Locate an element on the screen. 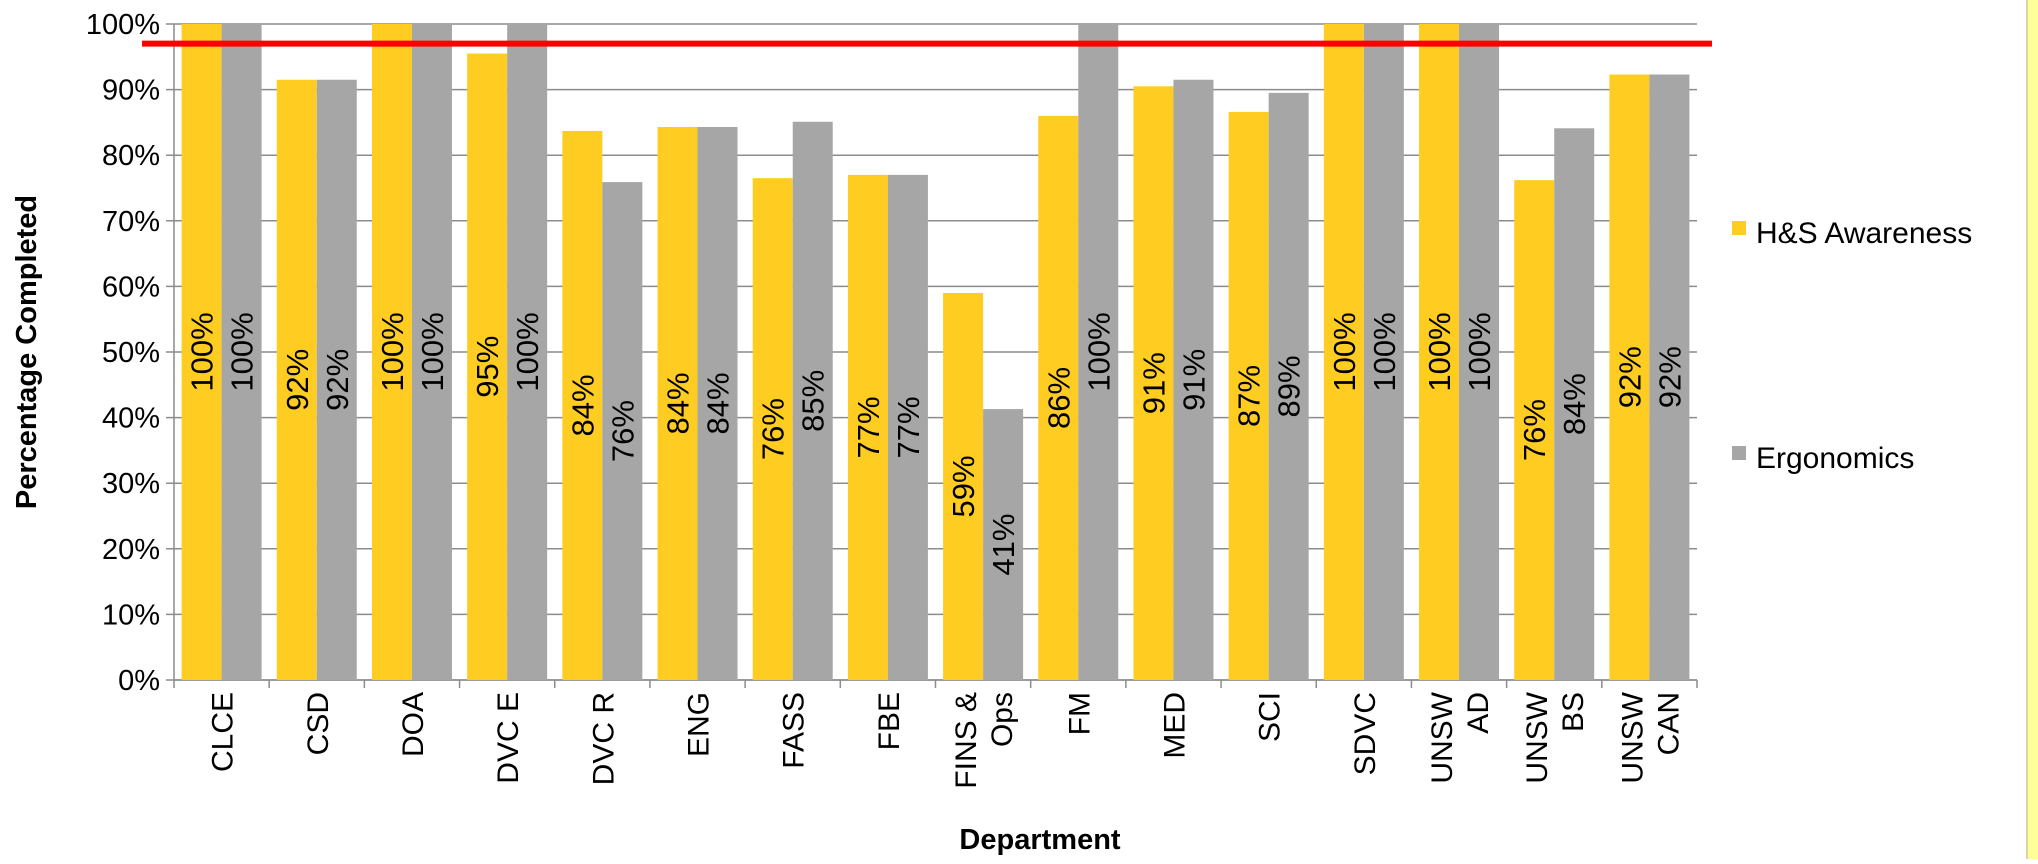  y-tick-label: 20% is located at coordinates (131, 550).